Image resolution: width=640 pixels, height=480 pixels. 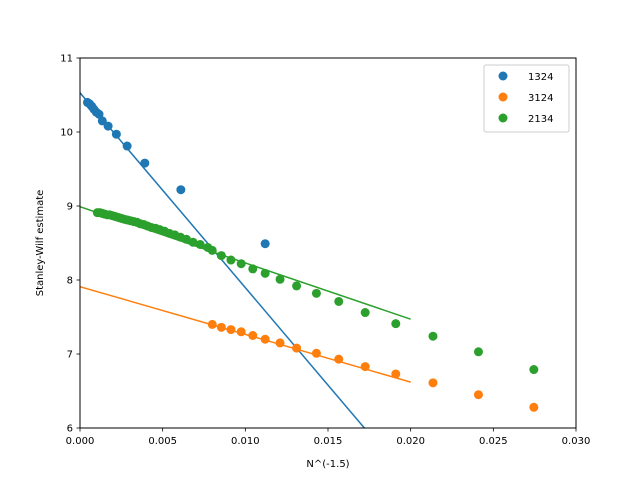 What do you see at coordinates (70, 244) in the screenshot?
I see `y-axis-ticks: 6 7 8 9 10 11` at bounding box center [70, 244].